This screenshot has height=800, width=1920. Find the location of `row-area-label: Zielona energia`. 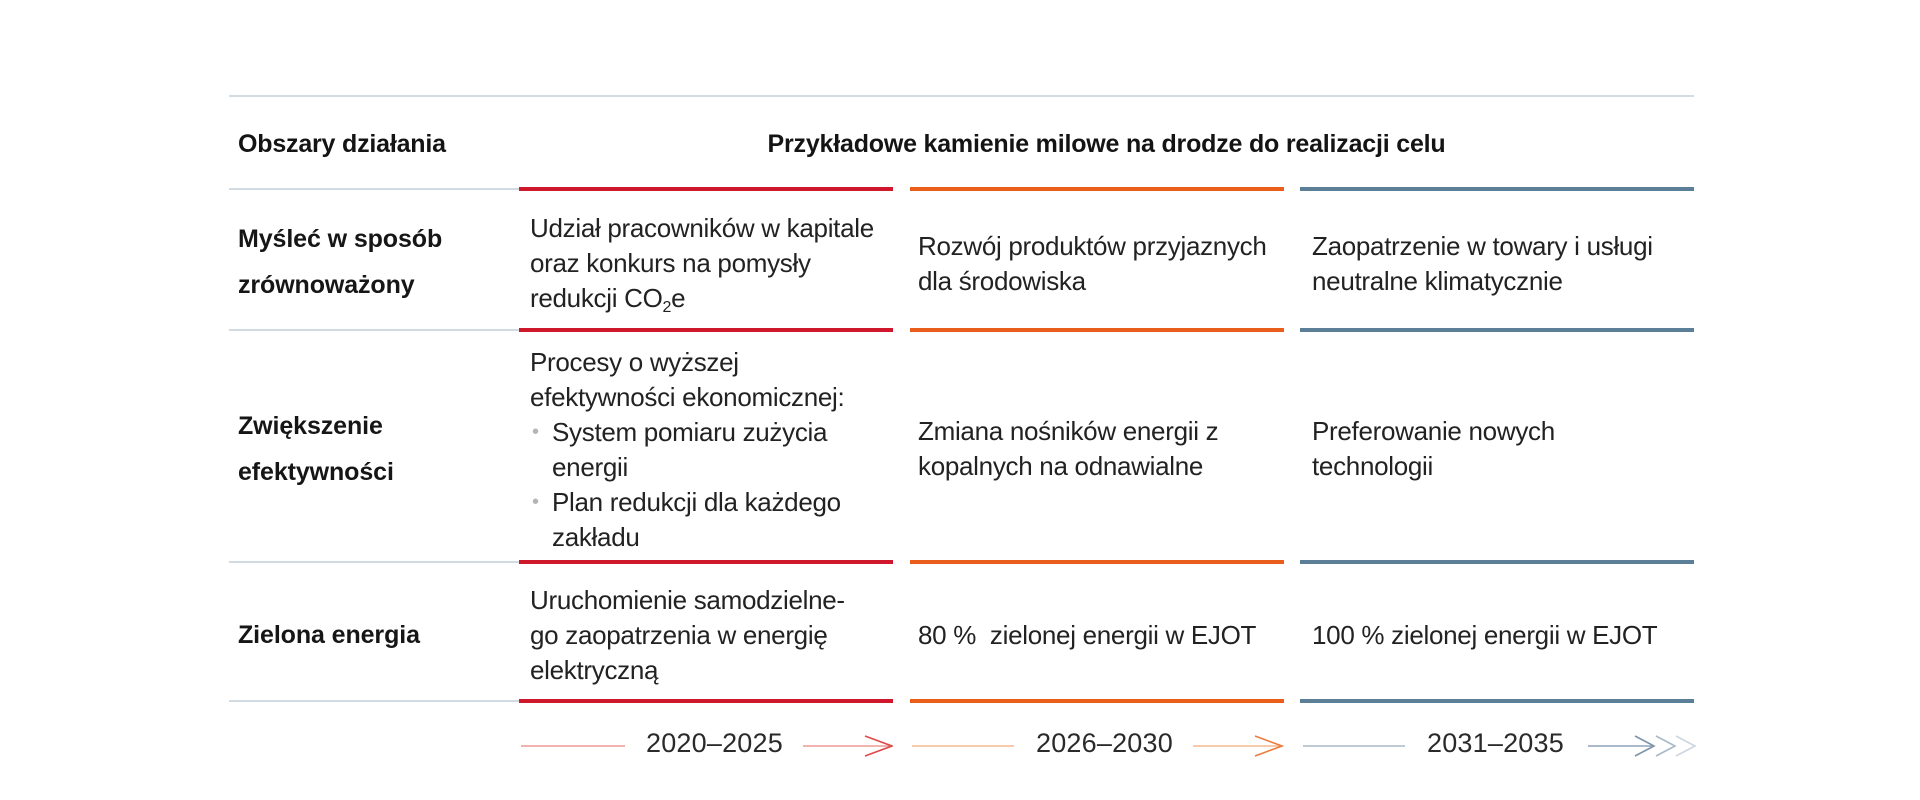

row-area-label: Zielona energia is located at coordinates (329, 635).